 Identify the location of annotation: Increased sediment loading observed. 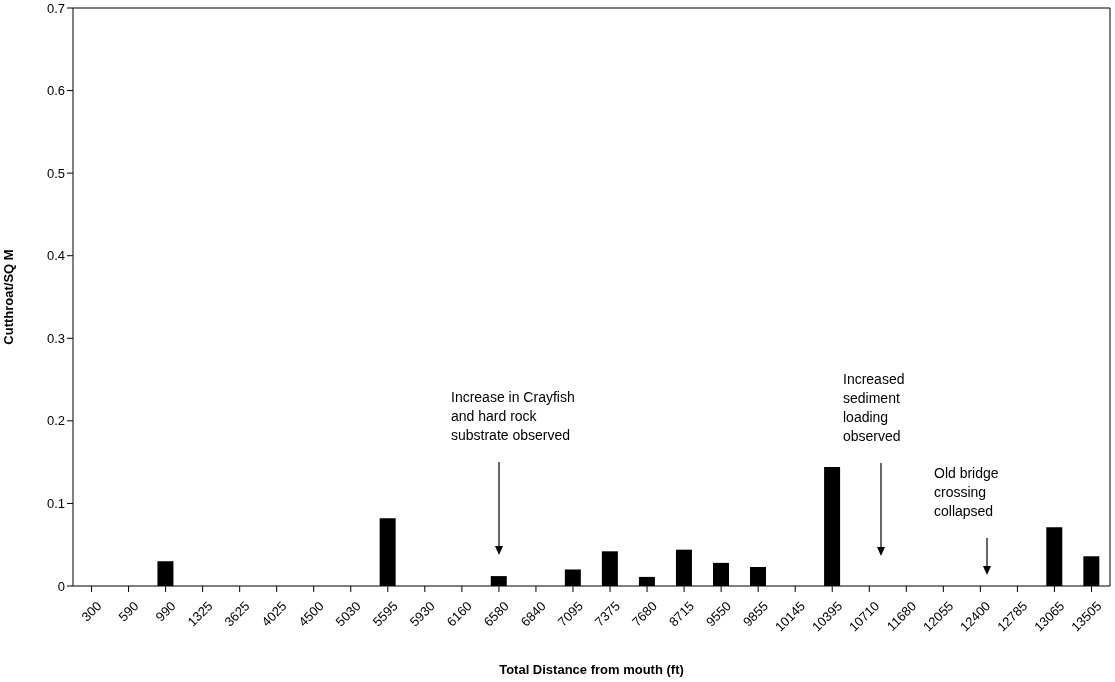
(874, 407).